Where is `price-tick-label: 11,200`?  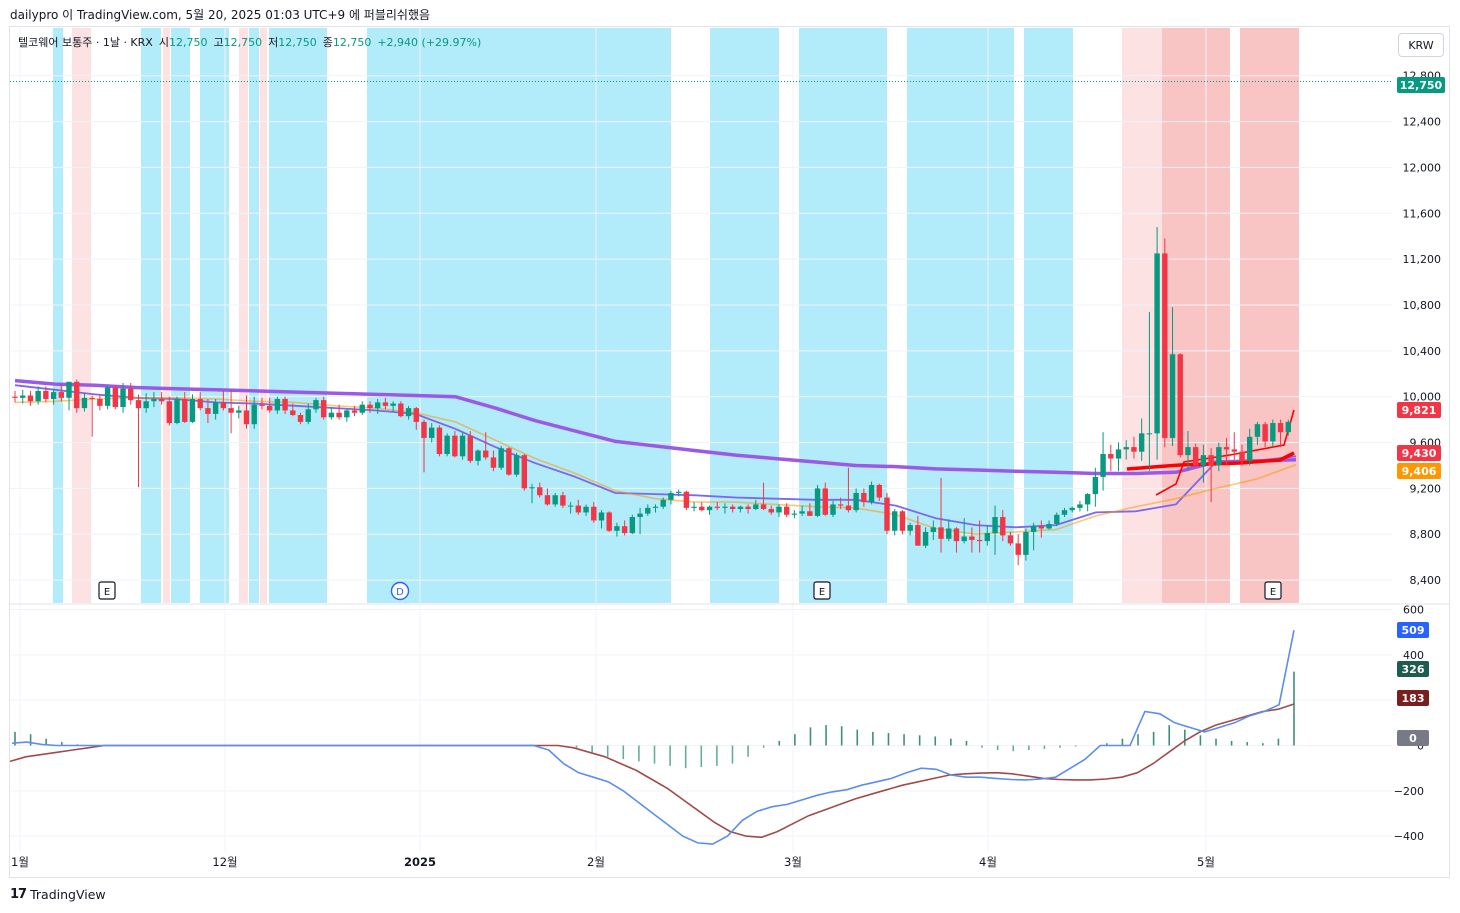
price-tick-label: 11,200 is located at coordinates (1422, 259).